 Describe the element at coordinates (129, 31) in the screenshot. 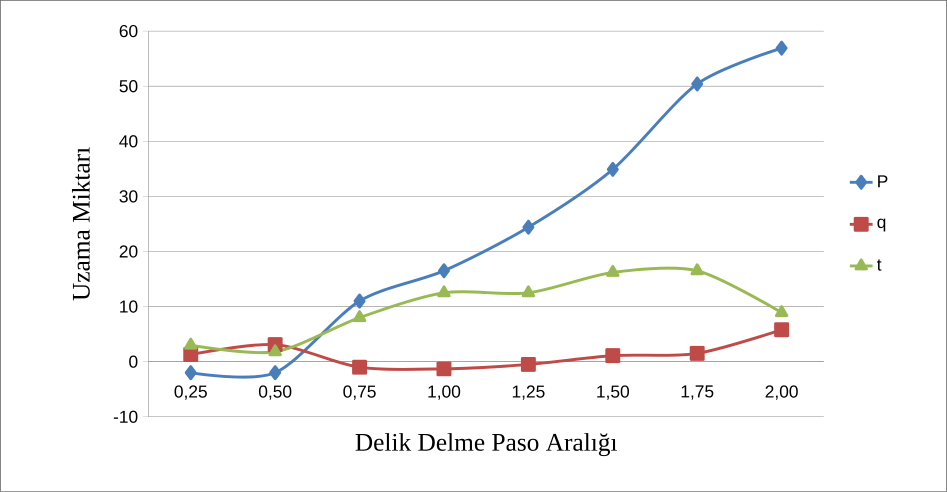

I see `y-tick-label: 60` at that location.